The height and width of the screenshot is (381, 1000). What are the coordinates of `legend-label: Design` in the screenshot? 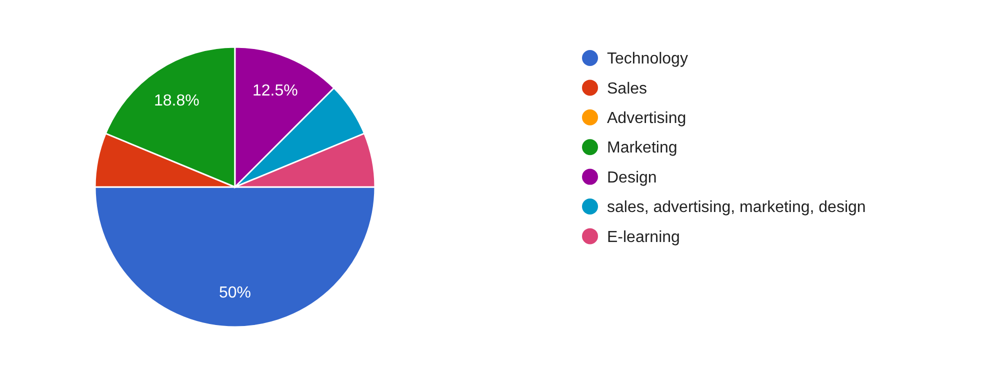 It's located at (632, 177).